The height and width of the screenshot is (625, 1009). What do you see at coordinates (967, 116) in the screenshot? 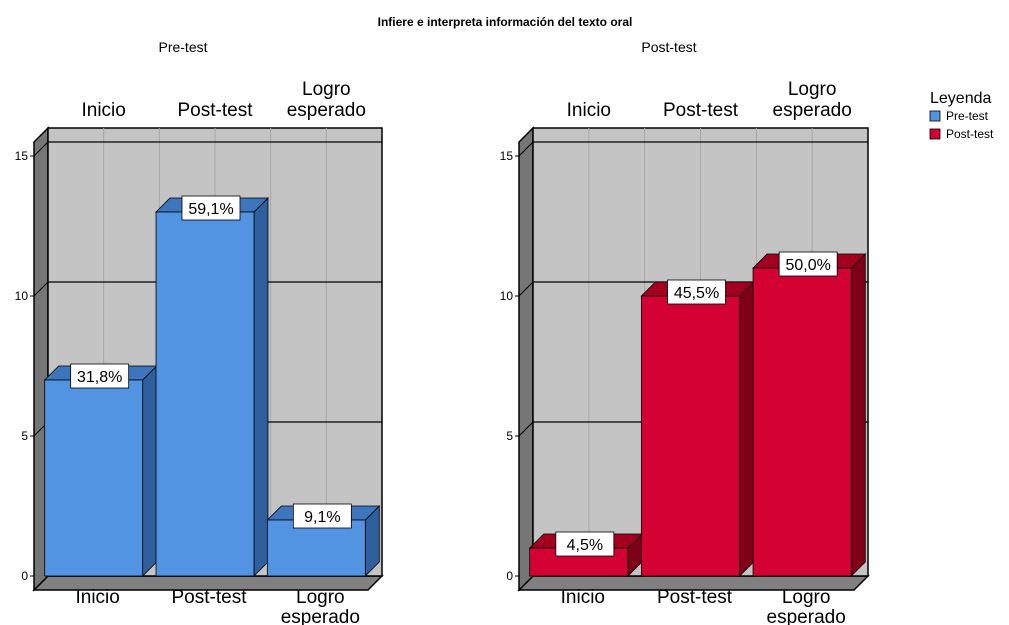
I see `legend-label-pre-test: Pre-test` at bounding box center [967, 116].